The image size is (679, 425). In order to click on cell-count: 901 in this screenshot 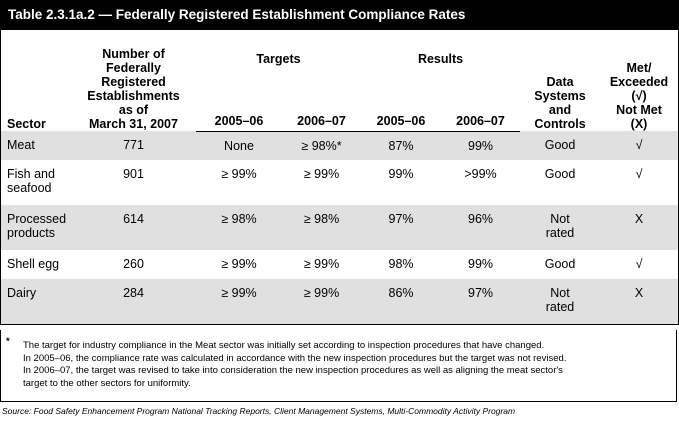, I will do `click(133, 174)`.